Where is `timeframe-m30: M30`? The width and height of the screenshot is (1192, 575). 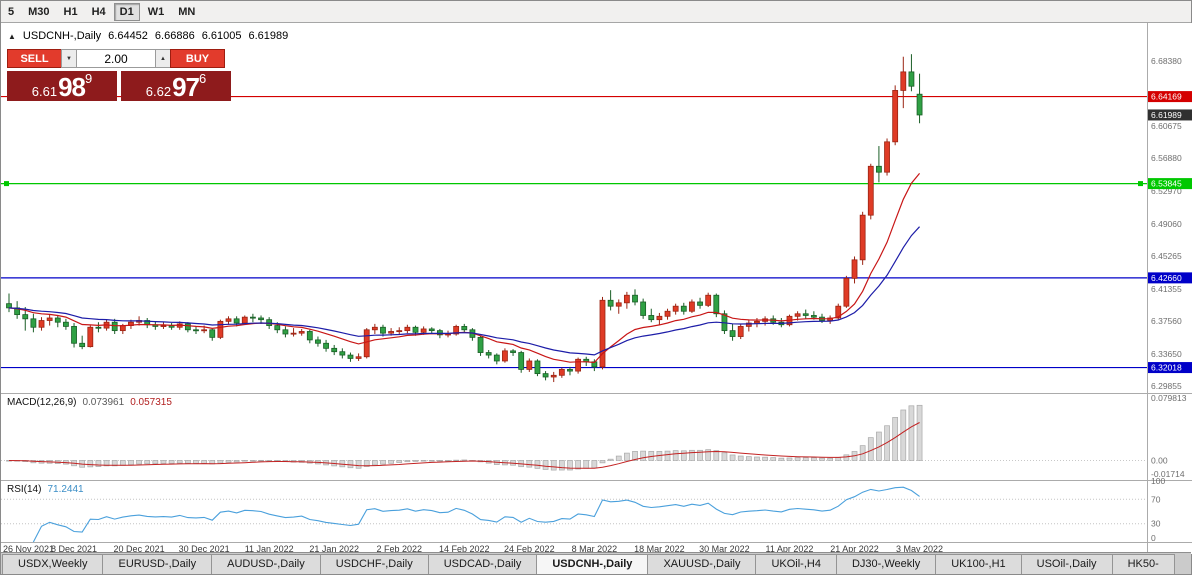 timeframe-m30: M30 is located at coordinates (38, 12).